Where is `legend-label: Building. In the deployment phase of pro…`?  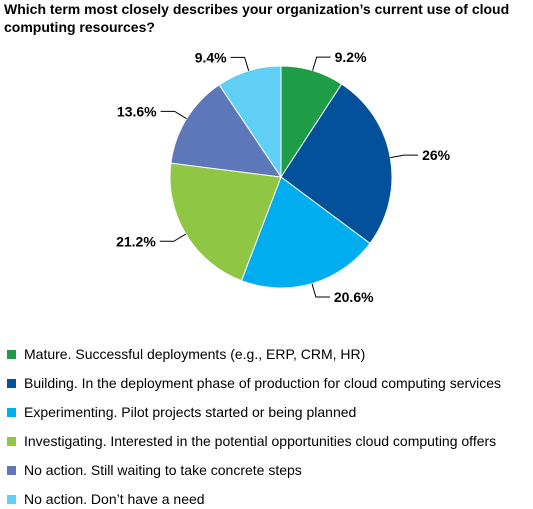 legend-label: Building. In the deployment phase of pro… is located at coordinates (263, 383).